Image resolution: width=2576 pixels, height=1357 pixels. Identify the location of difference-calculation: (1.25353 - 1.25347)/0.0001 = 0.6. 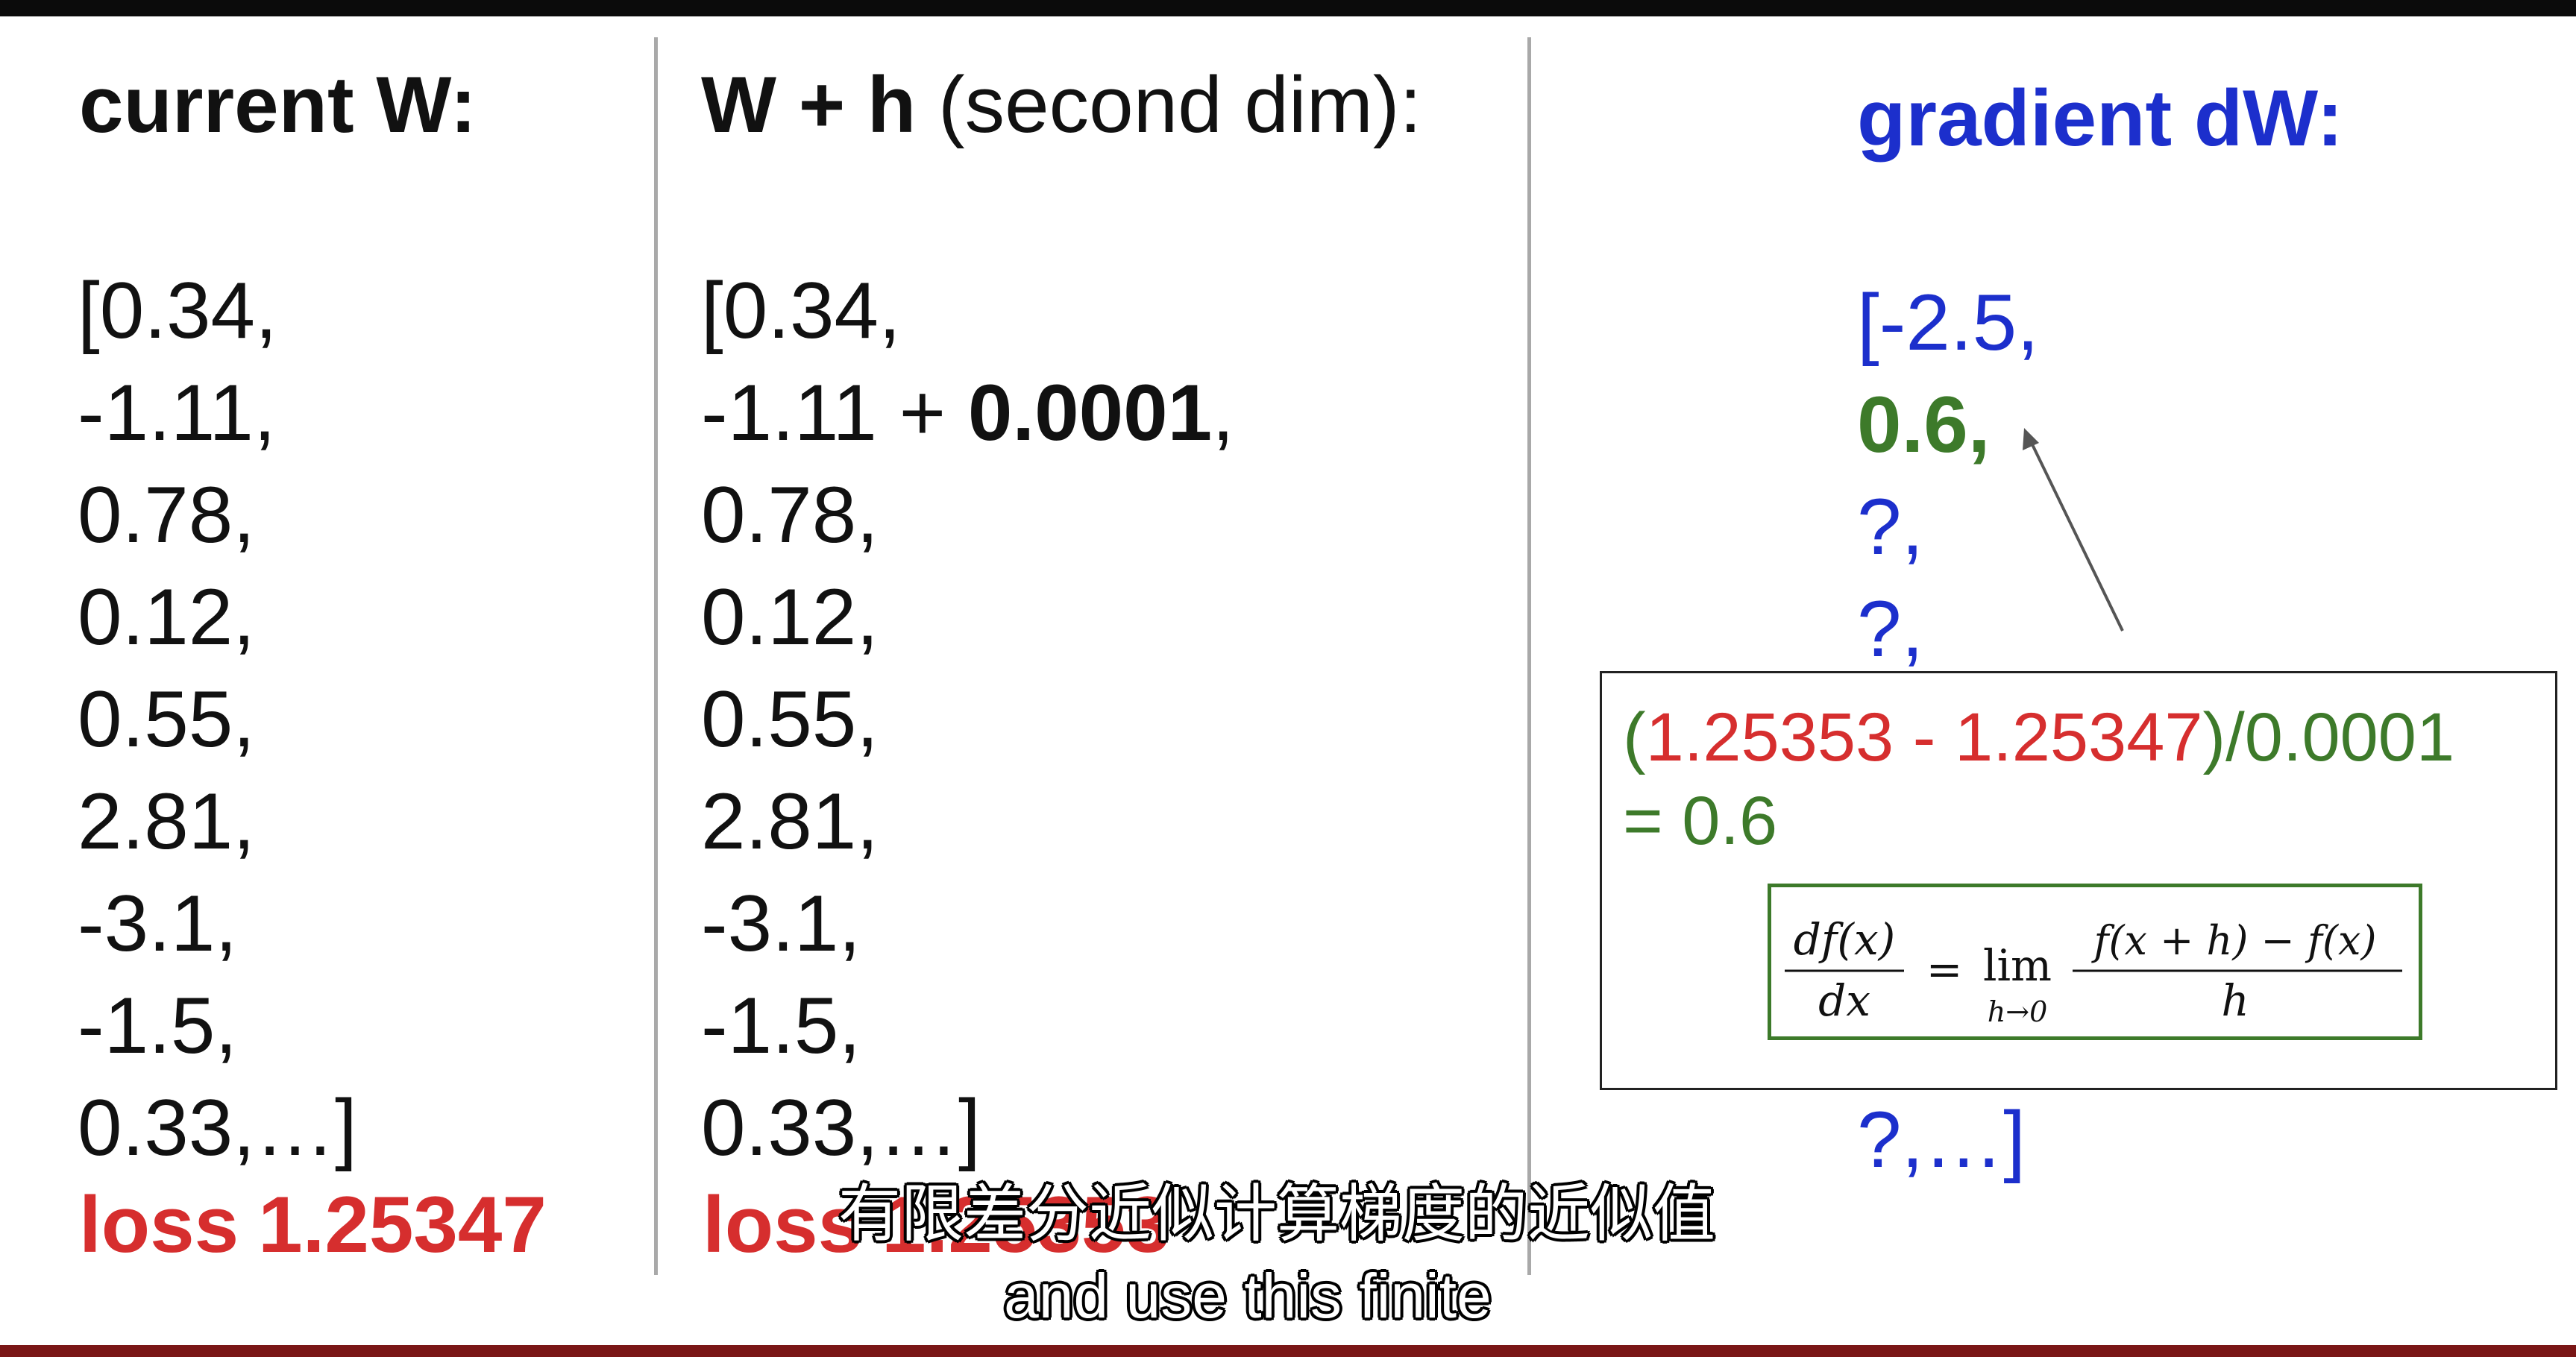
(2039, 779).